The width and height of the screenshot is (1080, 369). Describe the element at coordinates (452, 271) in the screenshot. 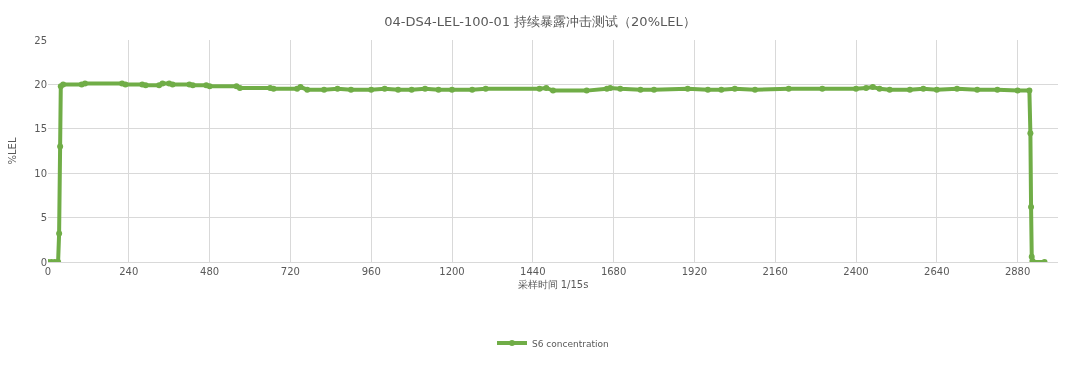

I see `x-tick-label: 1200` at that location.